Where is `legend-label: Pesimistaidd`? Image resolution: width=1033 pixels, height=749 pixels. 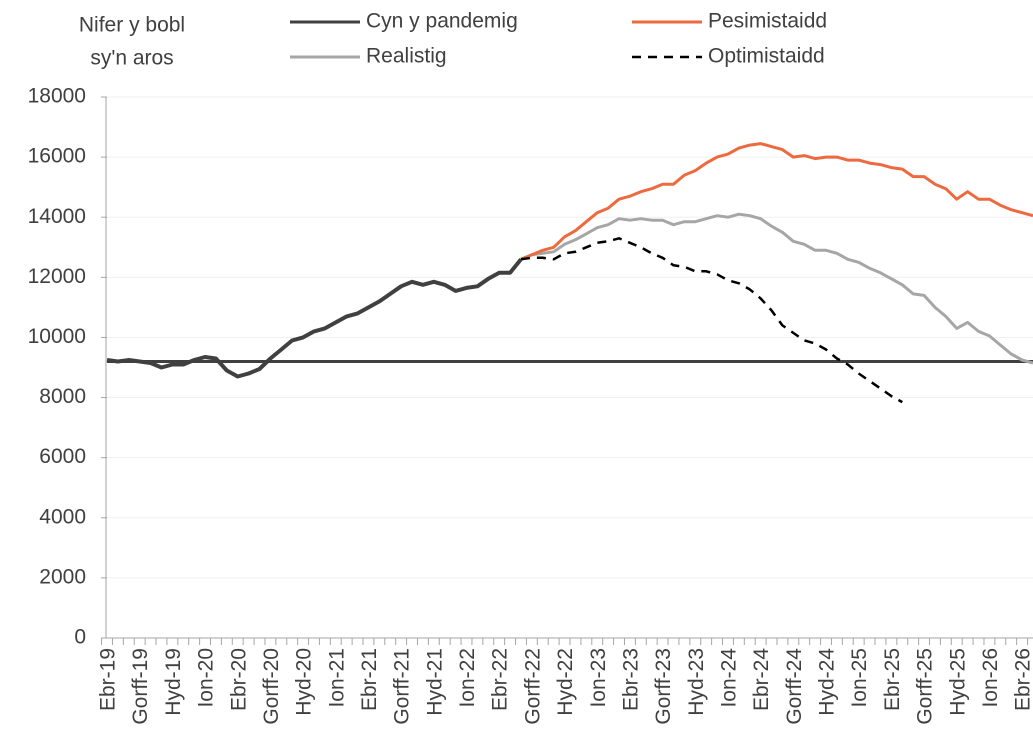
legend-label: Pesimistaidd is located at coordinates (767, 21).